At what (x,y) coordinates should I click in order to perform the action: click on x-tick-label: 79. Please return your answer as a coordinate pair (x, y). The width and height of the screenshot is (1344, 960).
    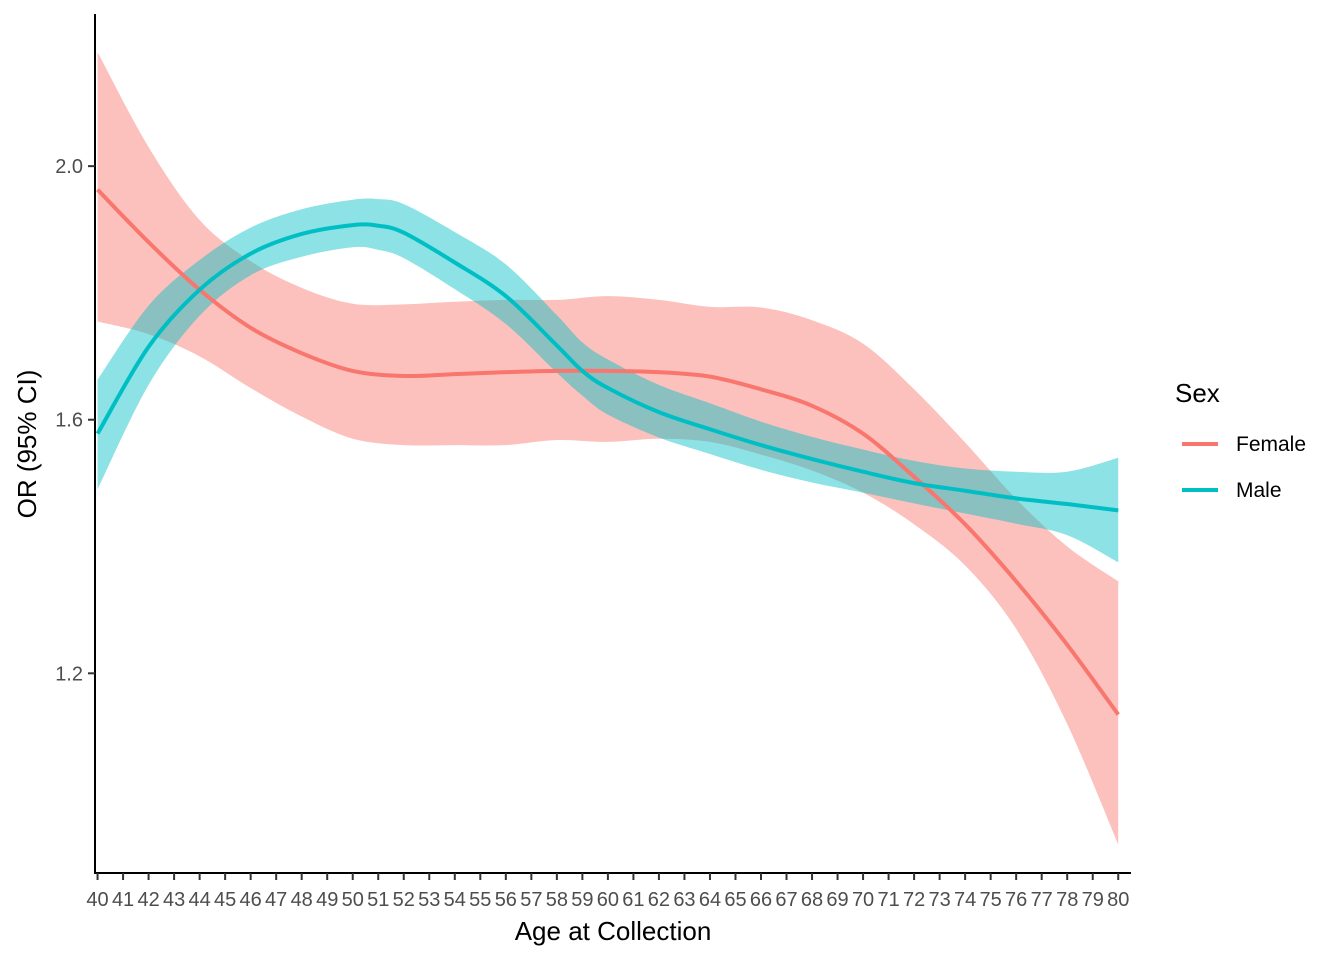
    Looking at the image, I should click on (1093, 900).